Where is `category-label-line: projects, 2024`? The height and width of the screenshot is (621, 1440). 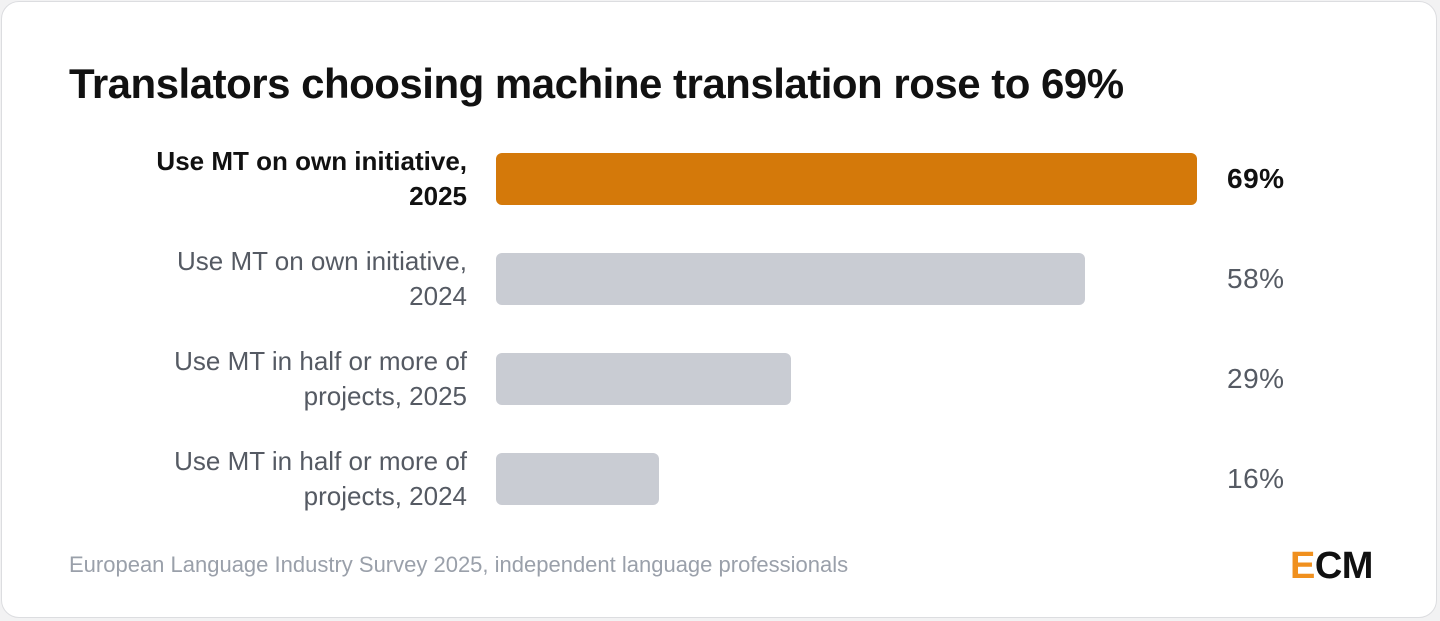 category-label-line: projects, 2024 is located at coordinates (385, 496).